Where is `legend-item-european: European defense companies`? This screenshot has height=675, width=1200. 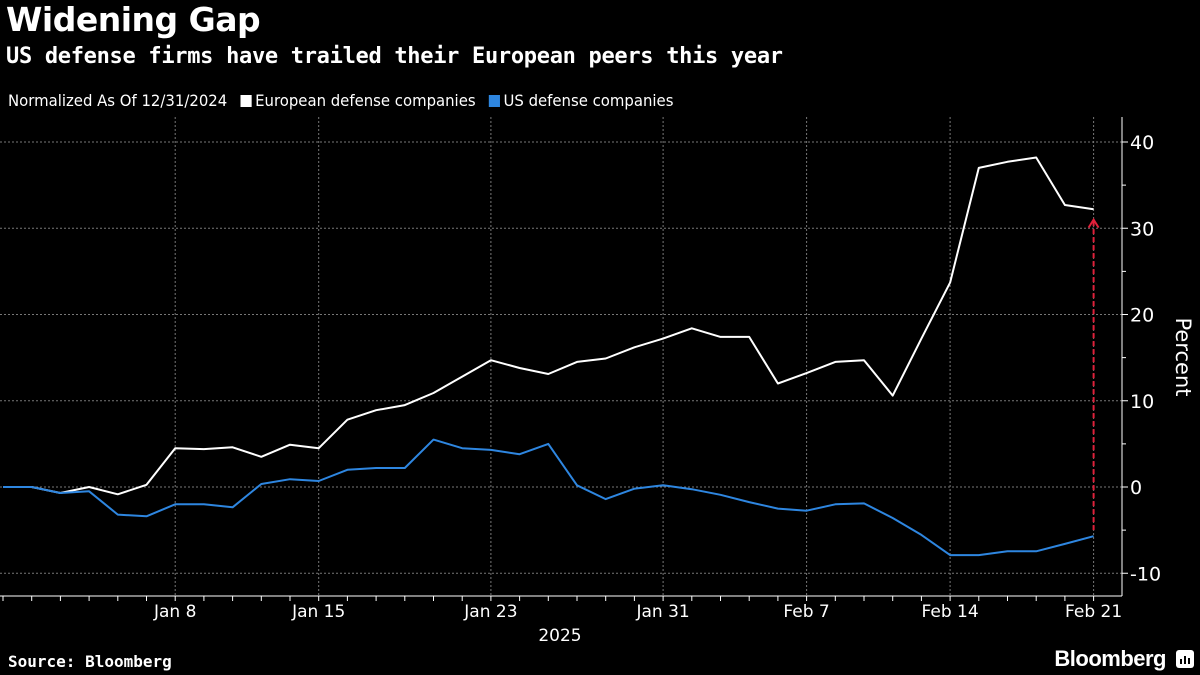 legend-item-european: European defense companies is located at coordinates (358, 100).